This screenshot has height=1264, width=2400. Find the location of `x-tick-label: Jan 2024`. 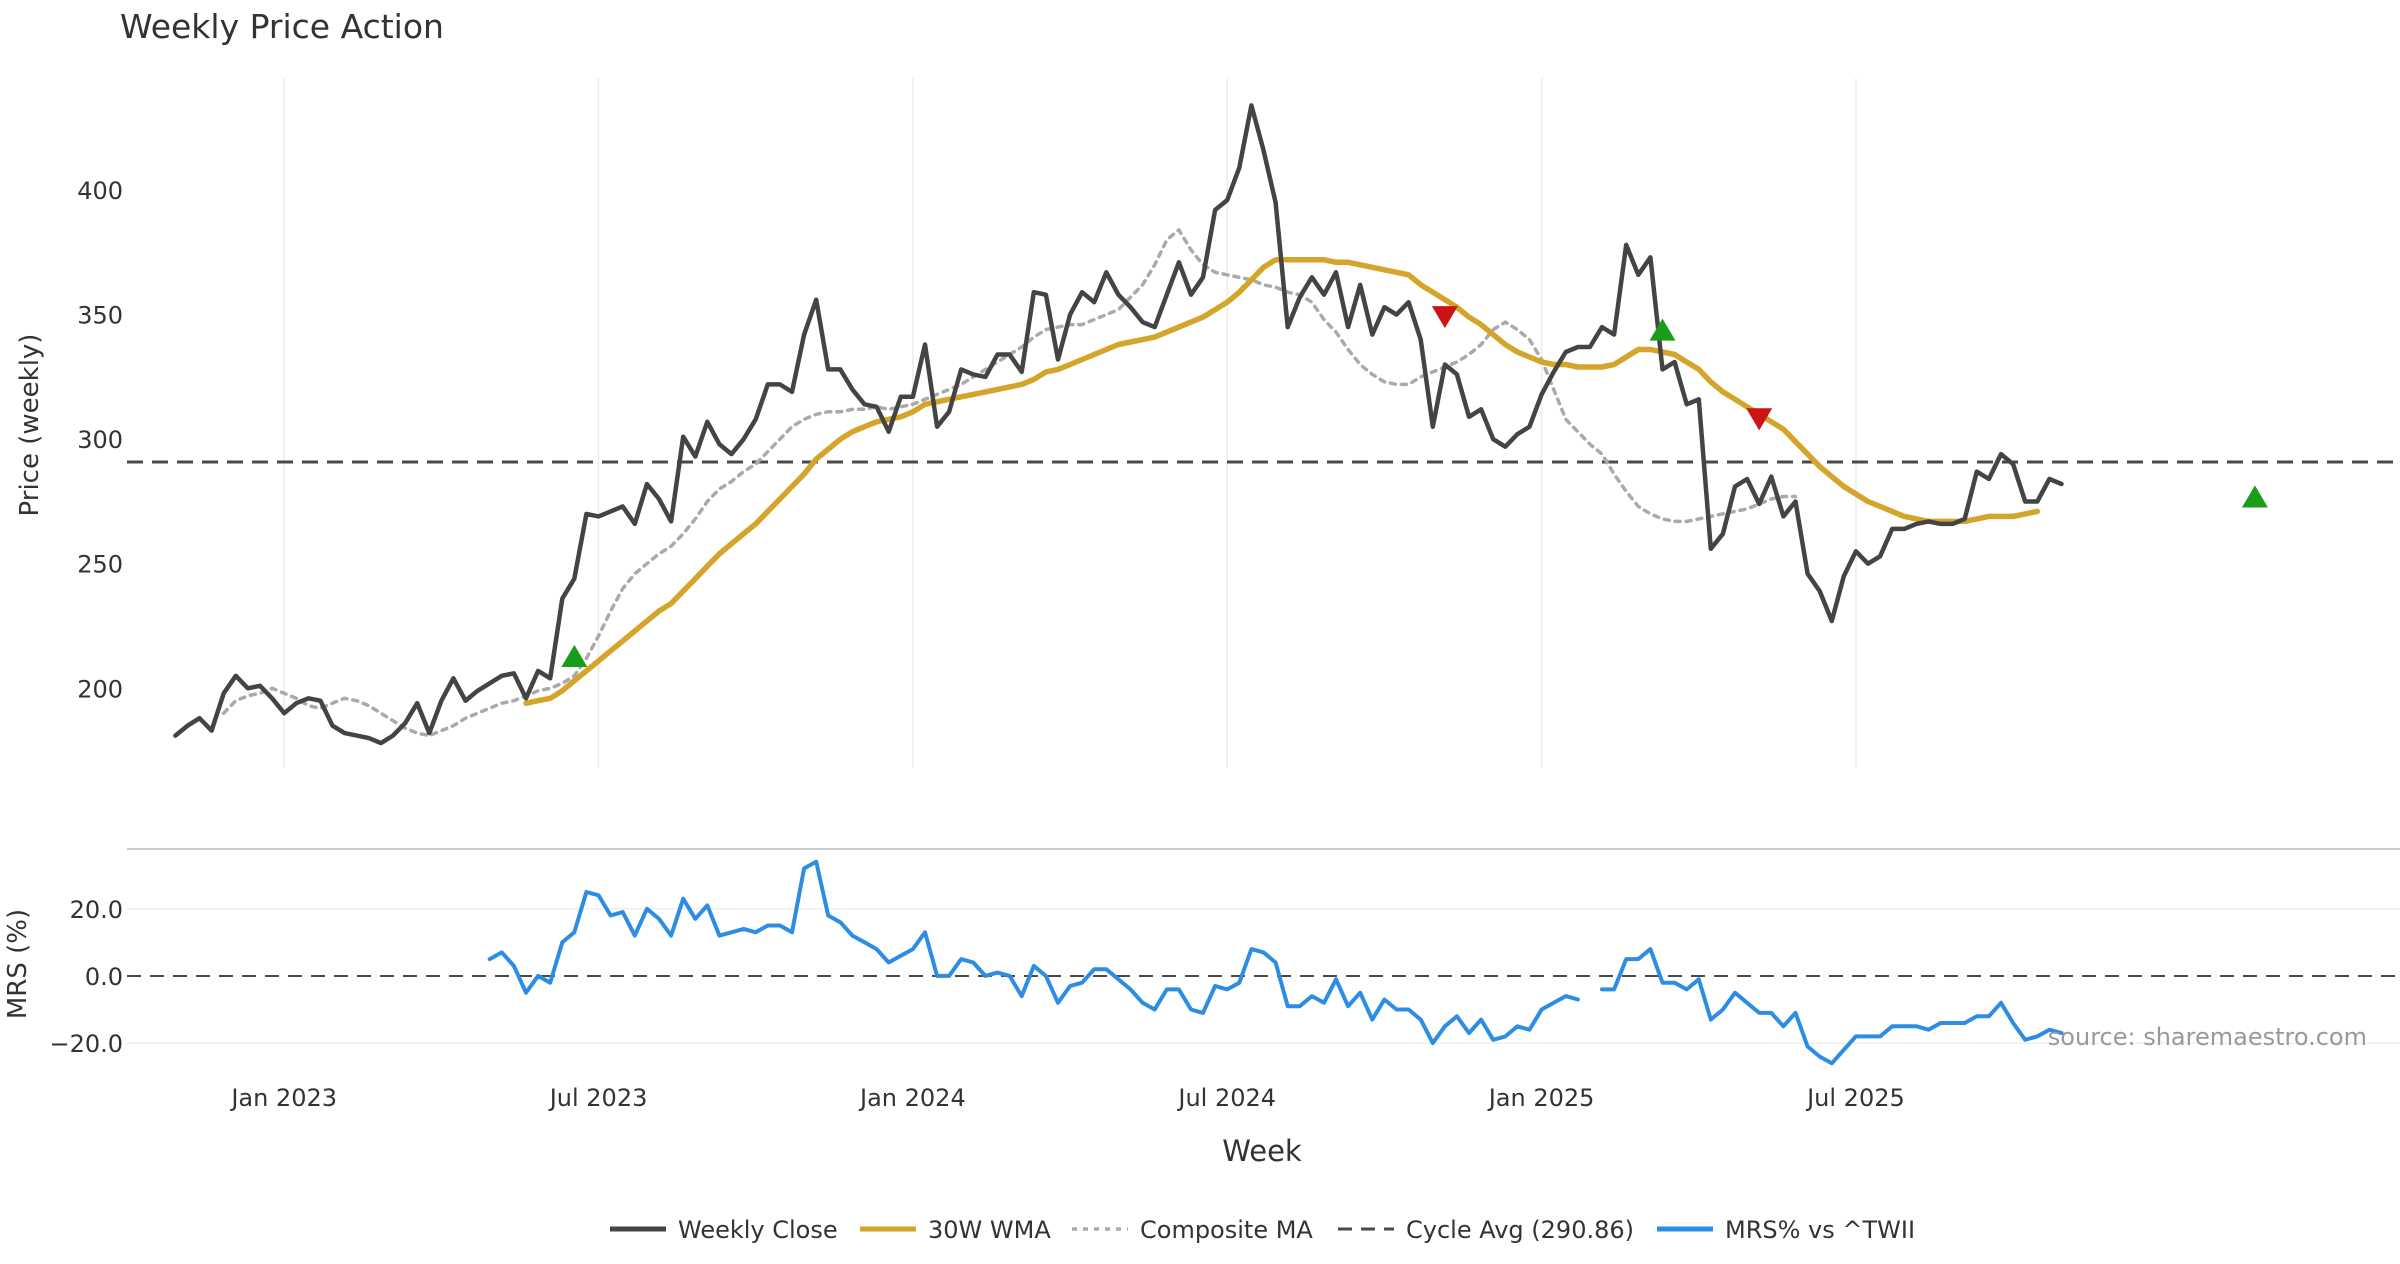

x-tick-label: Jan 2024 is located at coordinates (912, 1098).